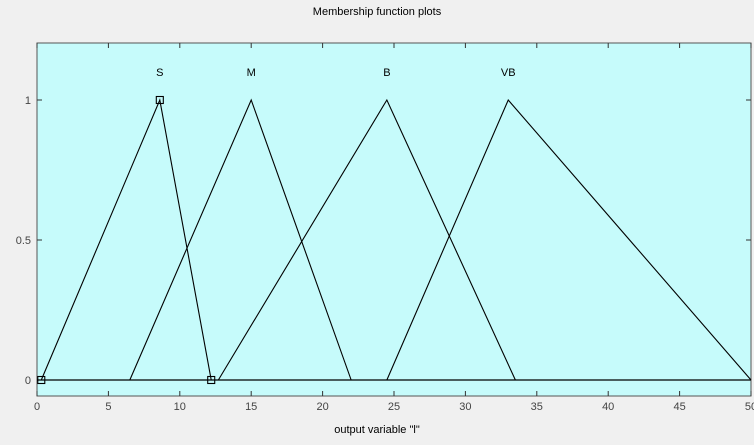  What do you see at coordinates (37, 407) in the screenshot?
I see `x-tick-label: 0` at bounding box center [37, 407].